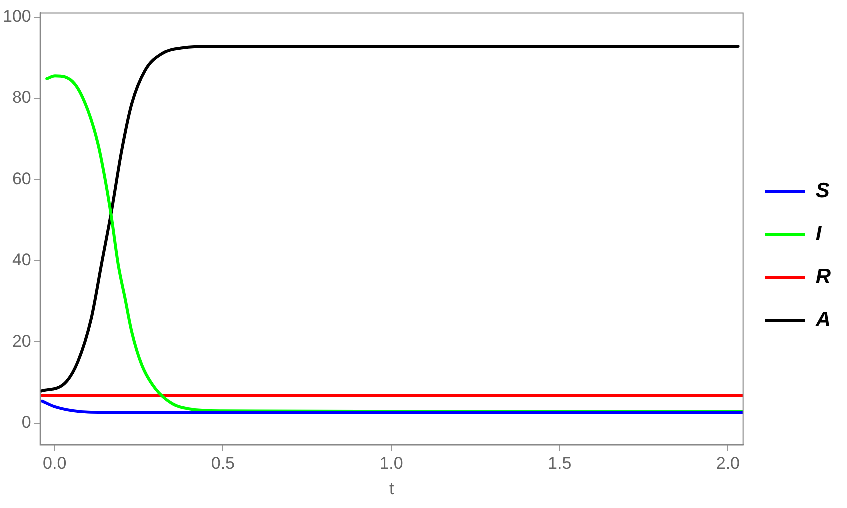  What do you see at coordinates (728, 464) in the screenshot?
I see `x-tick-label: 2.0` at bounding box center [728, 464].